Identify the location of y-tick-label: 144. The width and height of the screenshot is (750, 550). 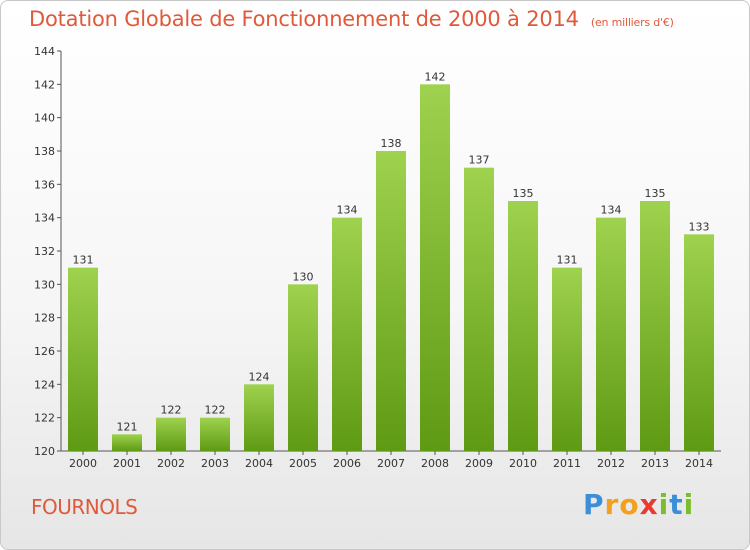
(44, 51).